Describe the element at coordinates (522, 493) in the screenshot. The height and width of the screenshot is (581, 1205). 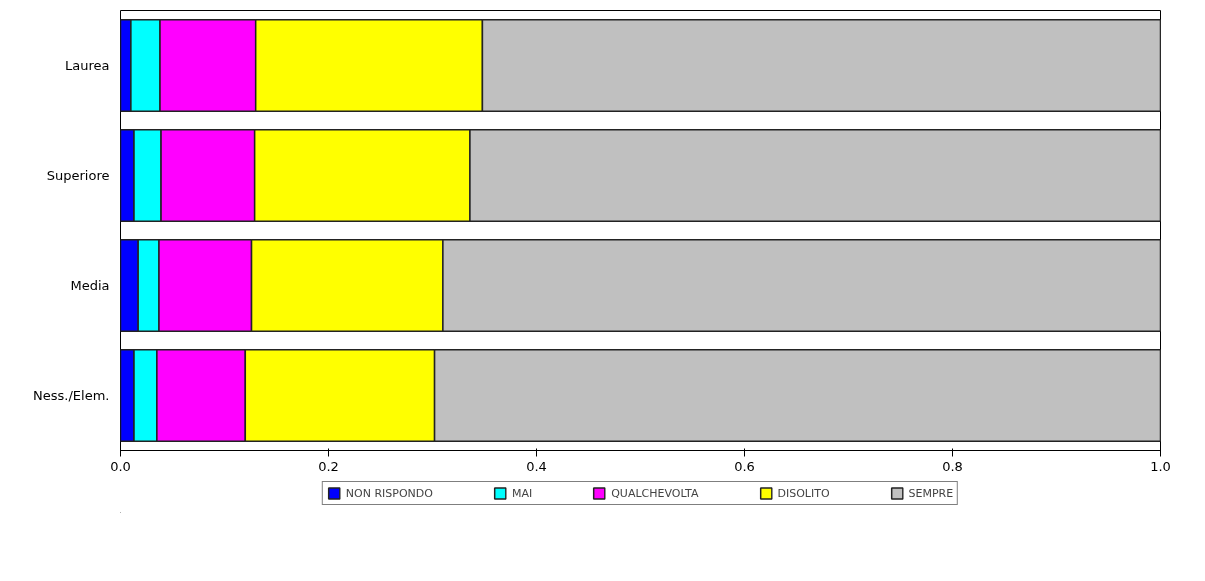
I see `legend-label: MAI` at that location.